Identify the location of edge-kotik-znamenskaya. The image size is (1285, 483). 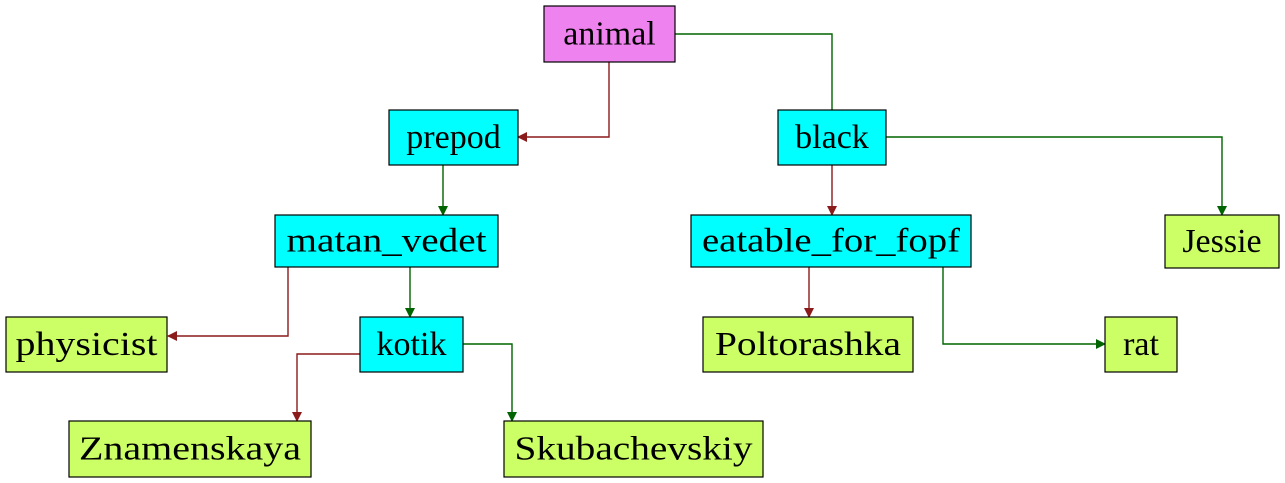
(326, 387).